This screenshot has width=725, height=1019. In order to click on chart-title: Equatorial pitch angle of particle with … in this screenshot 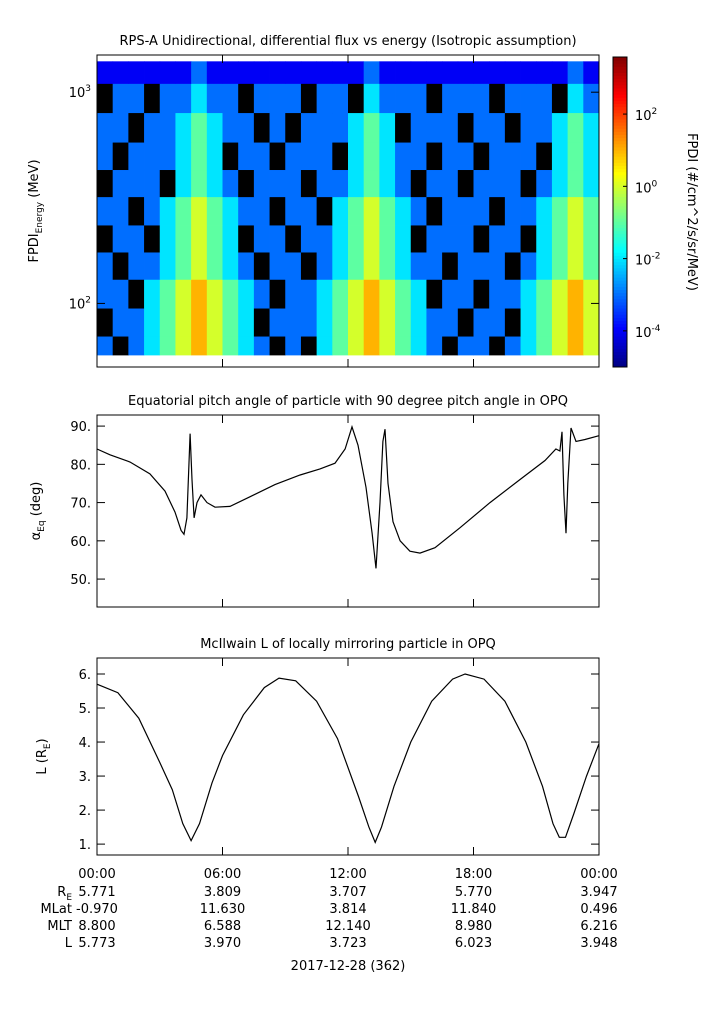, I will do `click(348, 401)`.